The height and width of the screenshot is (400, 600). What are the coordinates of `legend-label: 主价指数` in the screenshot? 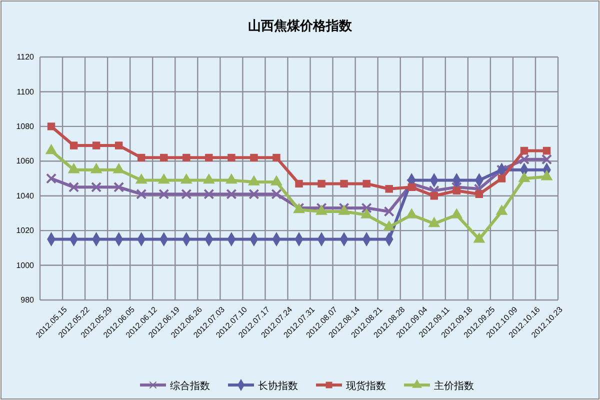 It's located at (454, 386).